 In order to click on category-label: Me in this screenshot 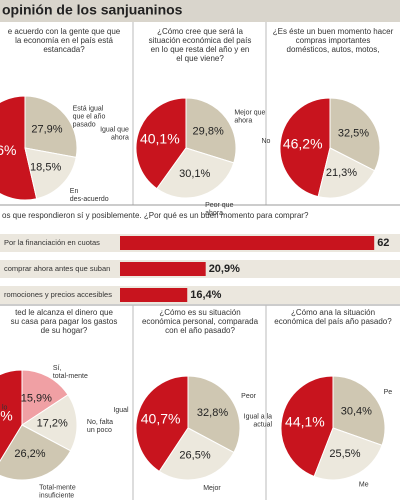, I will do `click(364, 484)`.